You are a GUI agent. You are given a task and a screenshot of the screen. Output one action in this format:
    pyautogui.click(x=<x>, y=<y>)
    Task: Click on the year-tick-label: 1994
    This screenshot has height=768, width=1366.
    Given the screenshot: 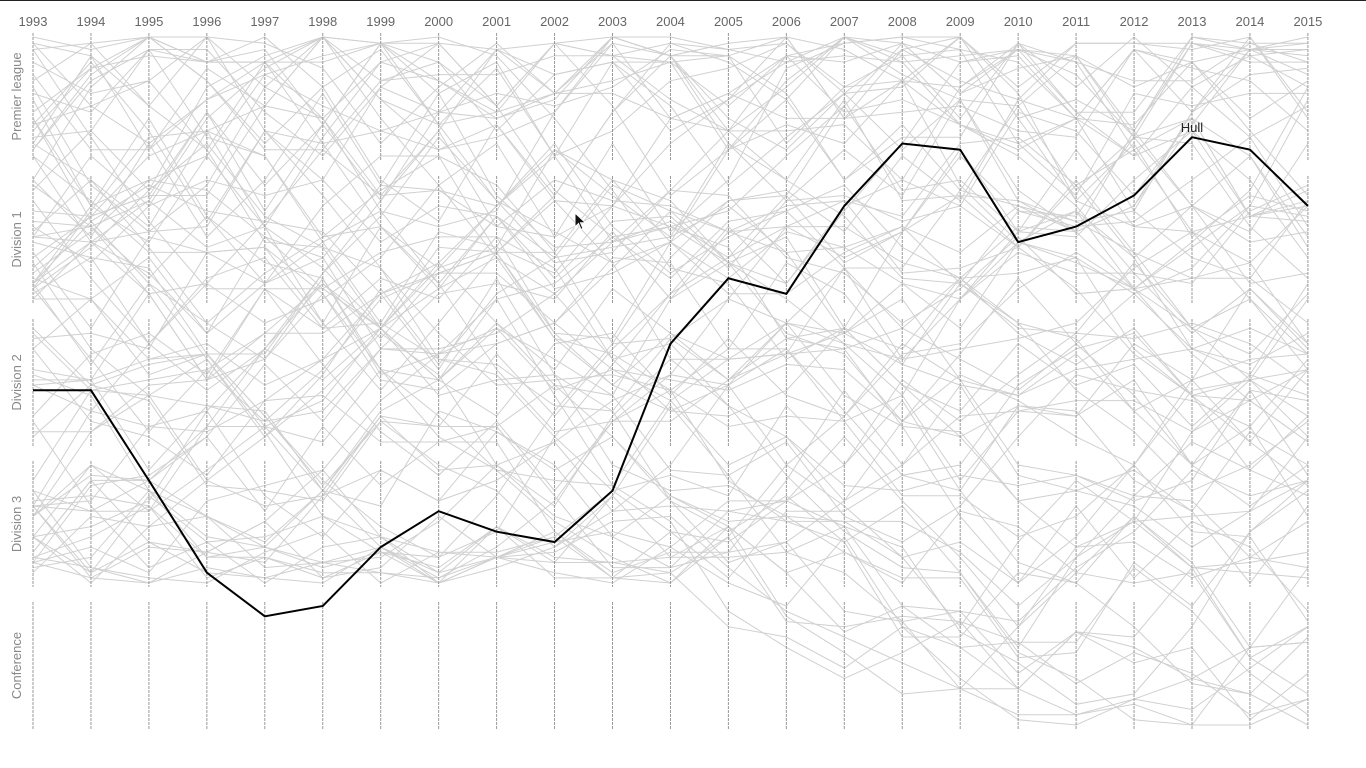 What is the action you would take?
    pyautogui.click(x=90, y=21)
    